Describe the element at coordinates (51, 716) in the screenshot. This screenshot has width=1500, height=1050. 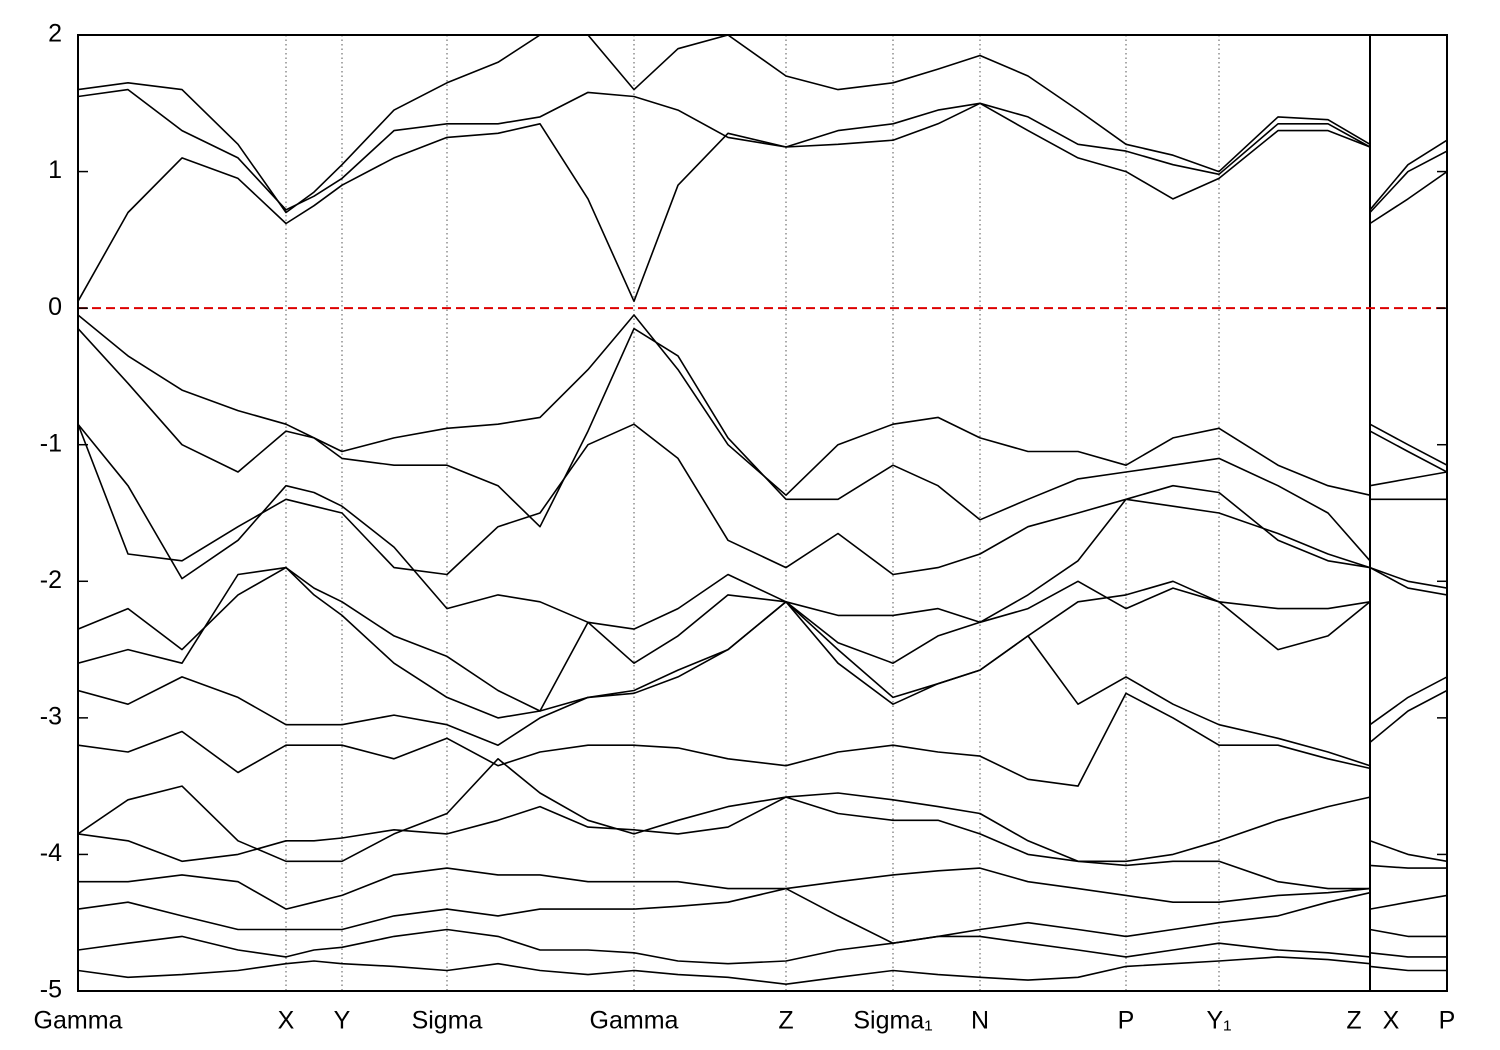
I see `y-tick-label: -3` at that location.